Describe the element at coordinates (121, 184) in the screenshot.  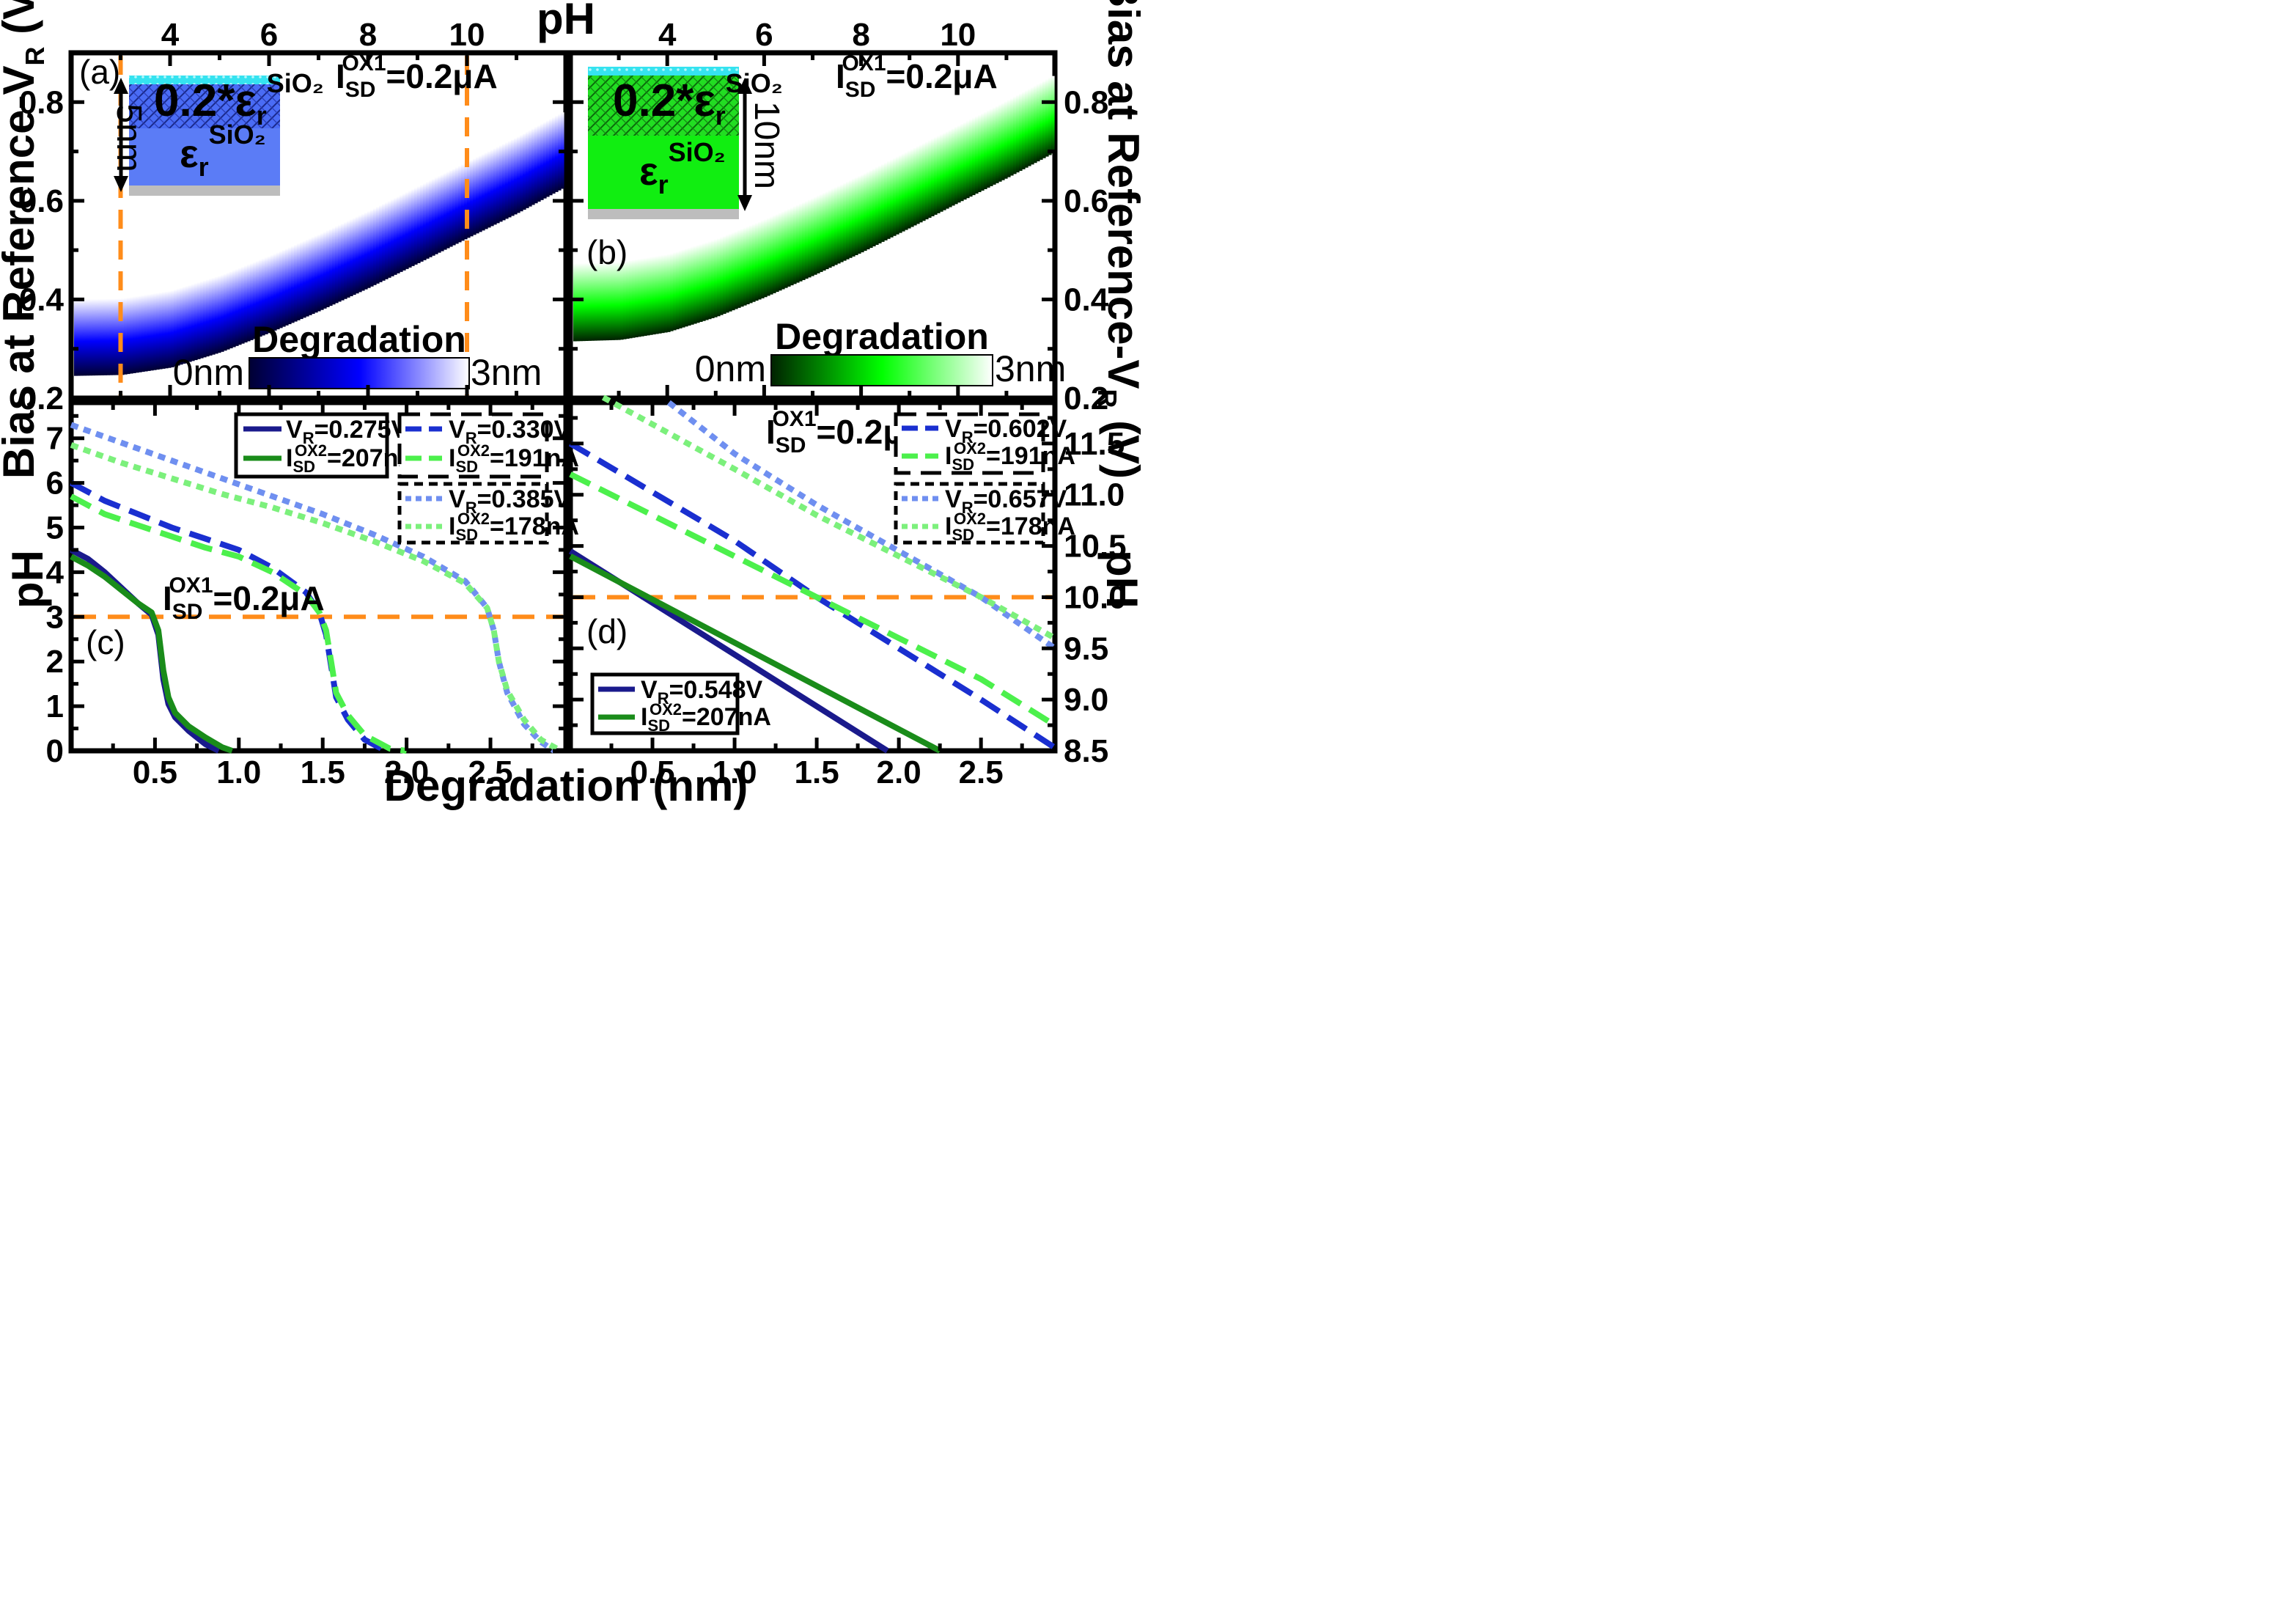
I see `inset-a-arrow-head-bottom` at that location.